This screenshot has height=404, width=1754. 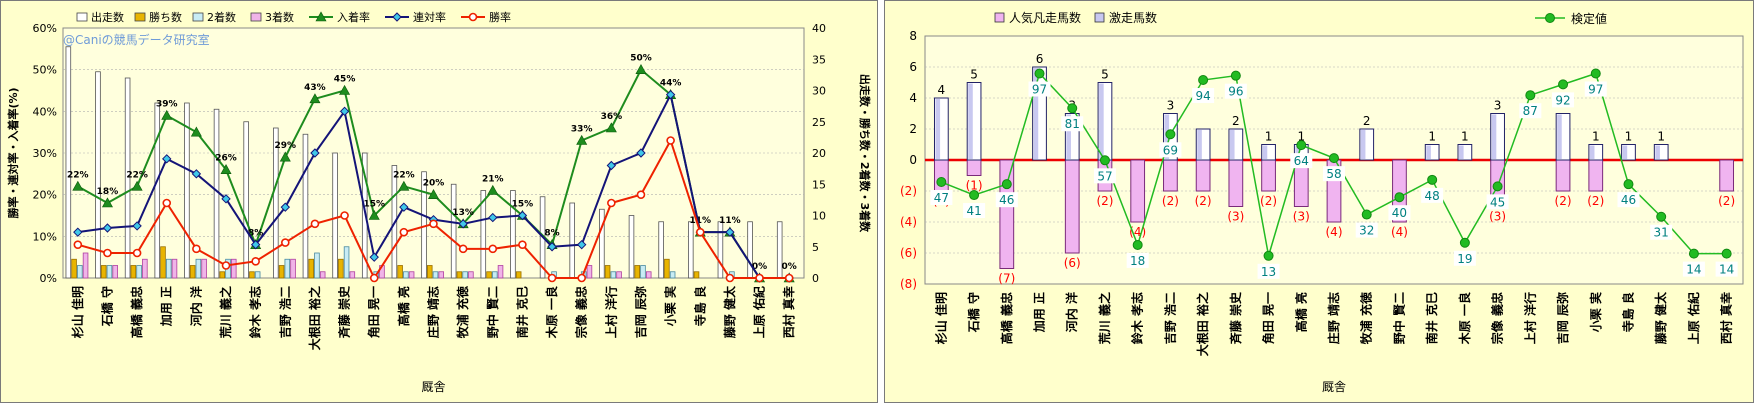 What do you see at coordinates (293, 17) in the screenshot?
I see `legend: 出走数 勝ち数 2着数 3着数 入着率 連対率 勝率` at bounding box center [293, 17].